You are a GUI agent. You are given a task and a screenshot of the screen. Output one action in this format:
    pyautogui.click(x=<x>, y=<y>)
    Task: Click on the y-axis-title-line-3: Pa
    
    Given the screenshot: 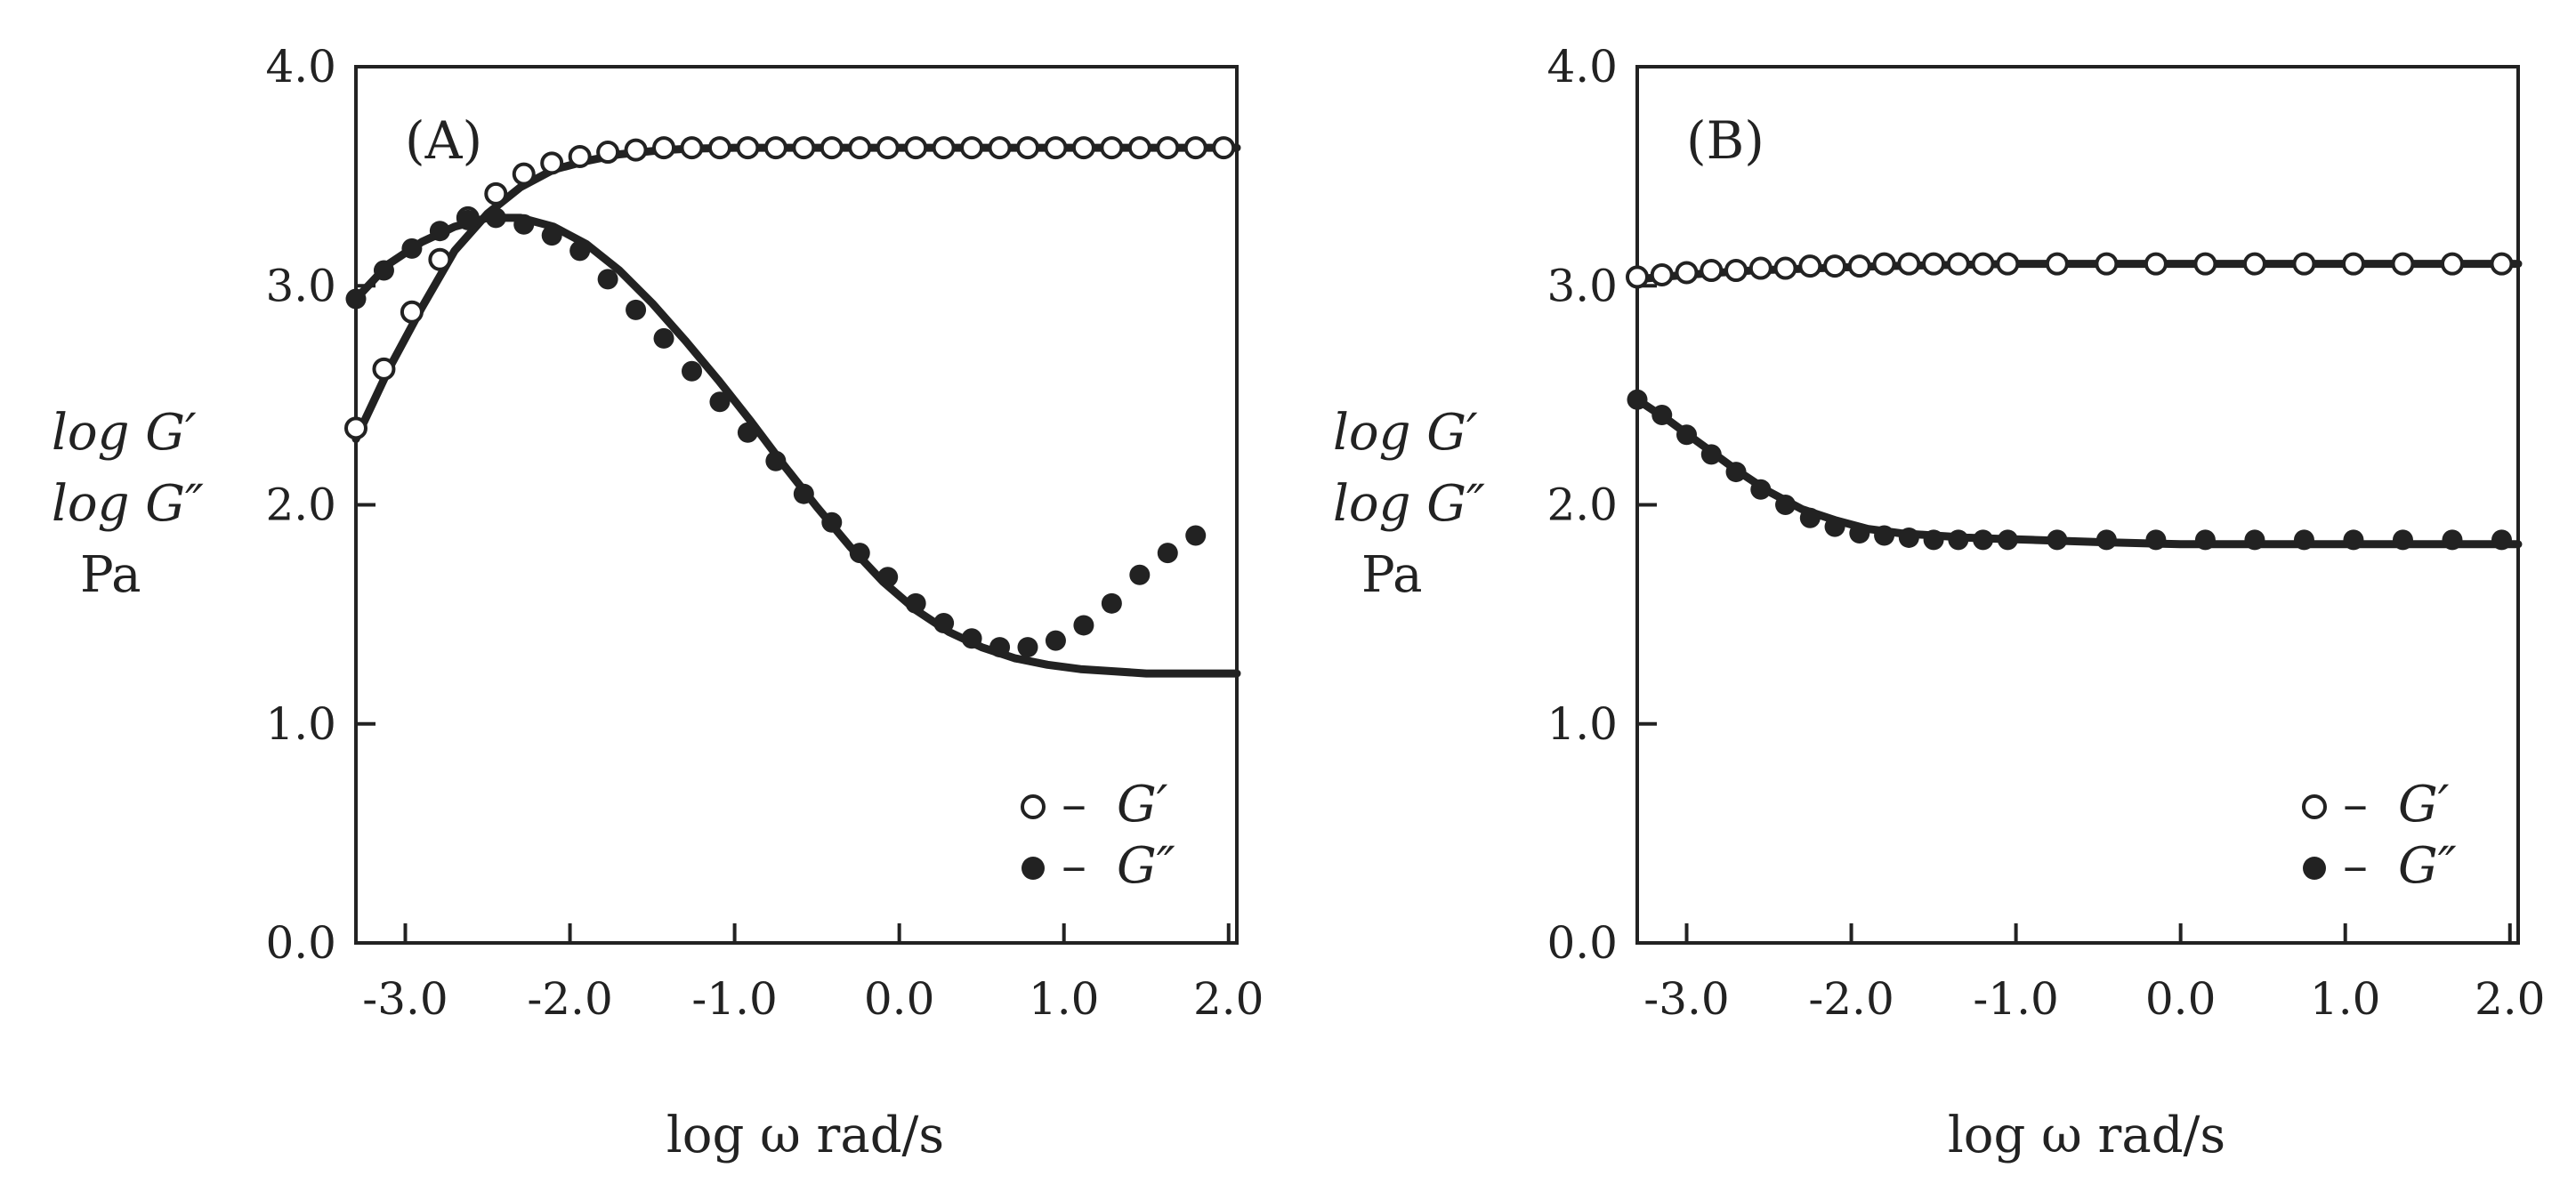 What is the action you would take?
    pyautogui.click(x=110, y=575)
    